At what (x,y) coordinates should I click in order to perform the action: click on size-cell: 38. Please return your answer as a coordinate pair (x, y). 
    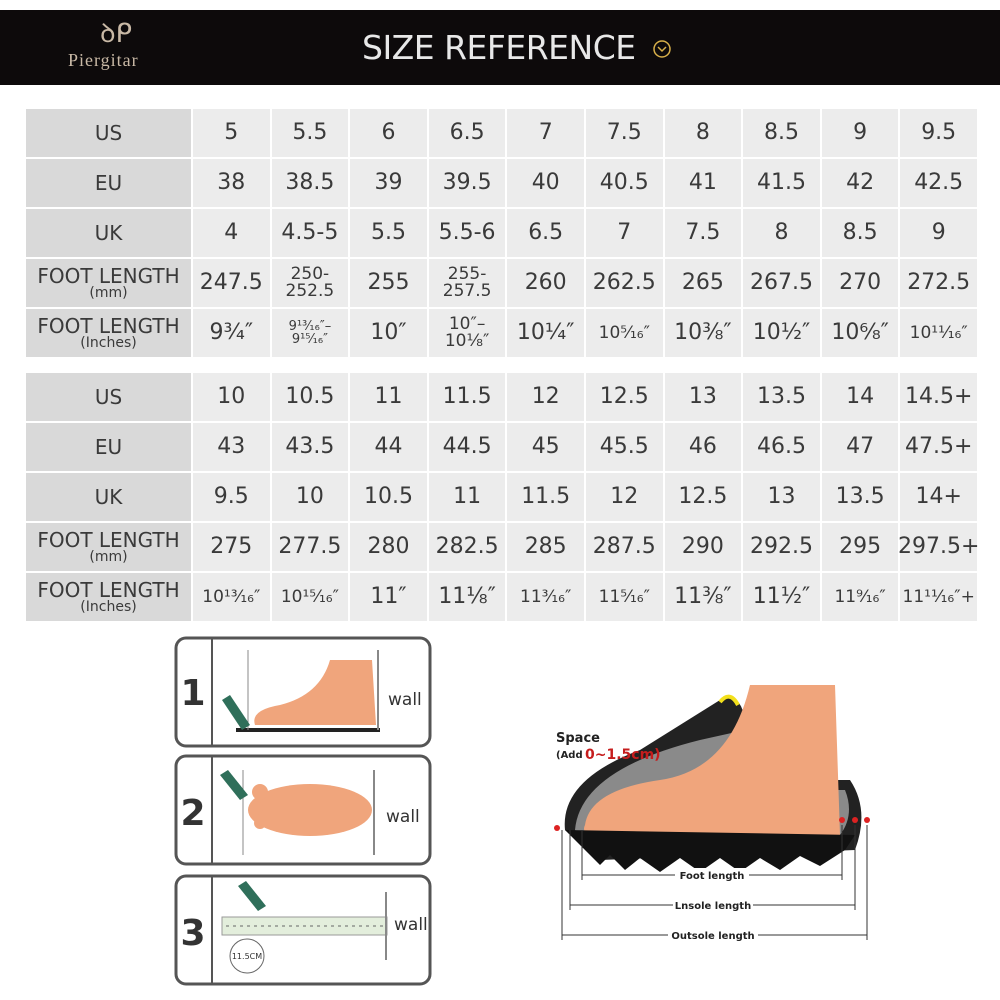
    Looking at the image, I should click on (231, 183).